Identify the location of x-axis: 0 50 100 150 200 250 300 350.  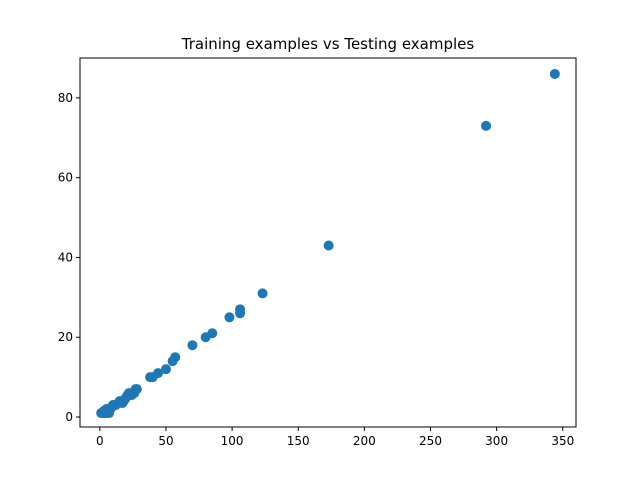
(335, 437).